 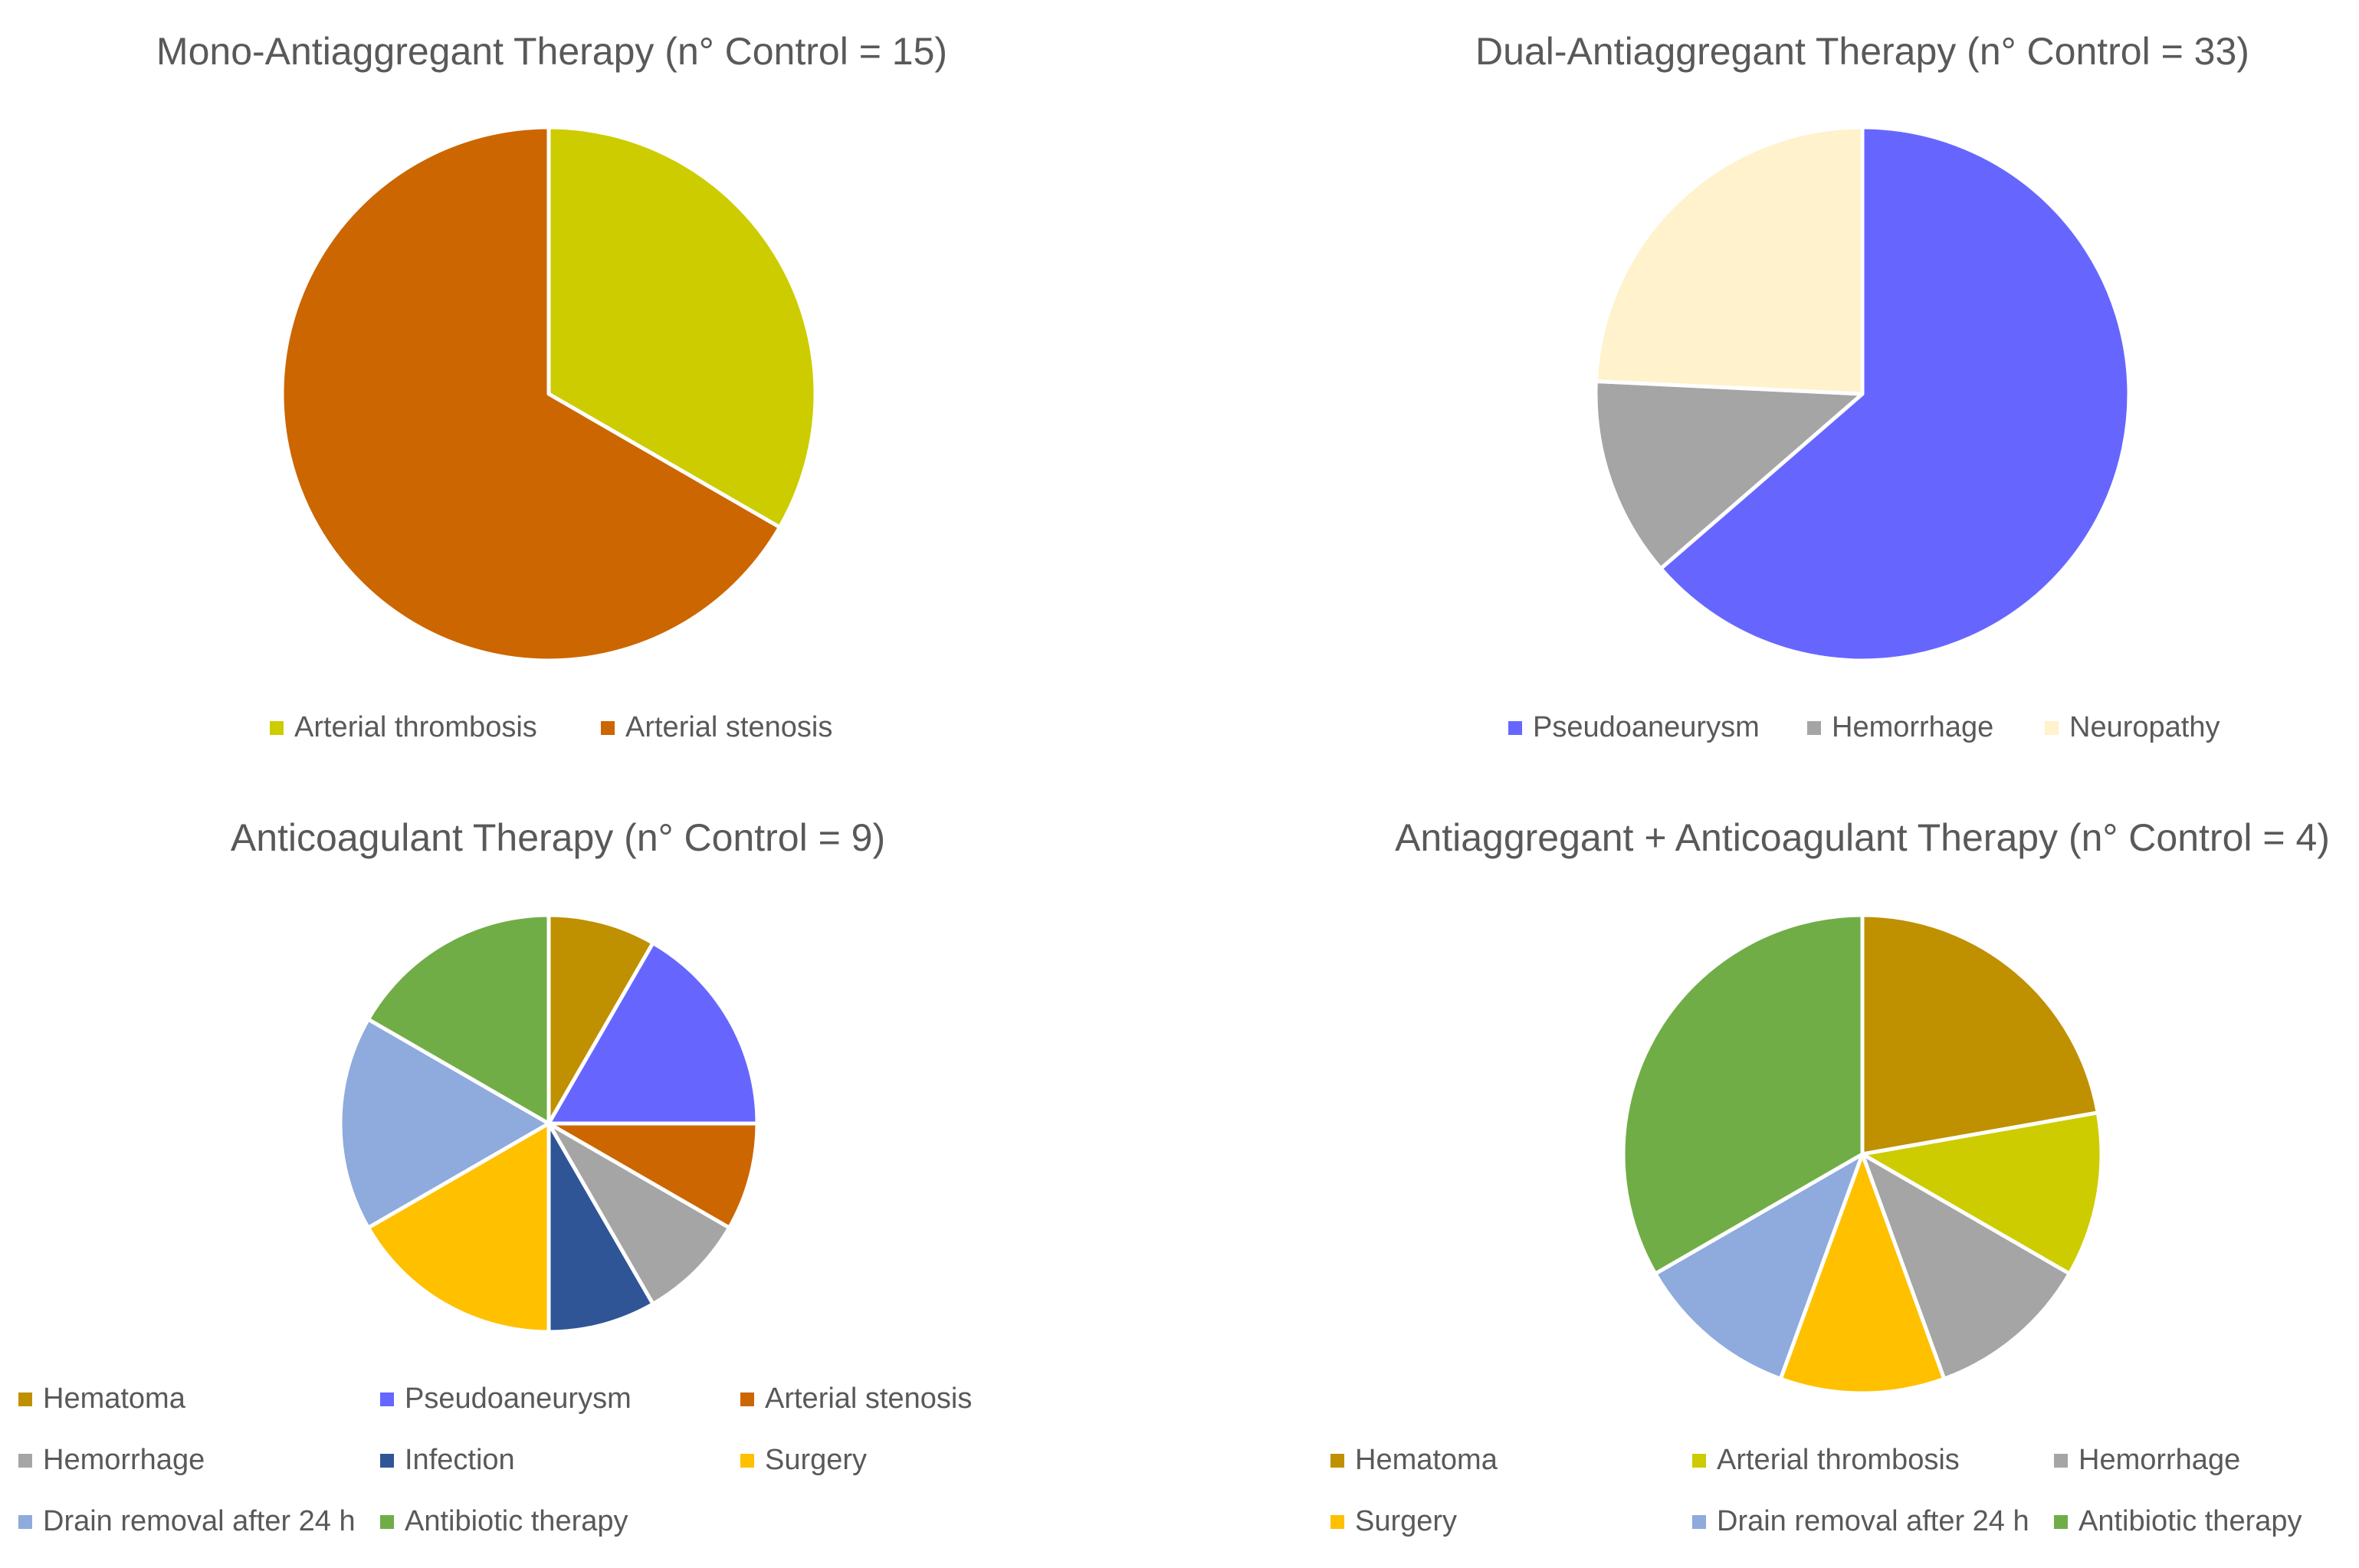 I want to click on legend-item: Infection, so click(x=447, y=1460).